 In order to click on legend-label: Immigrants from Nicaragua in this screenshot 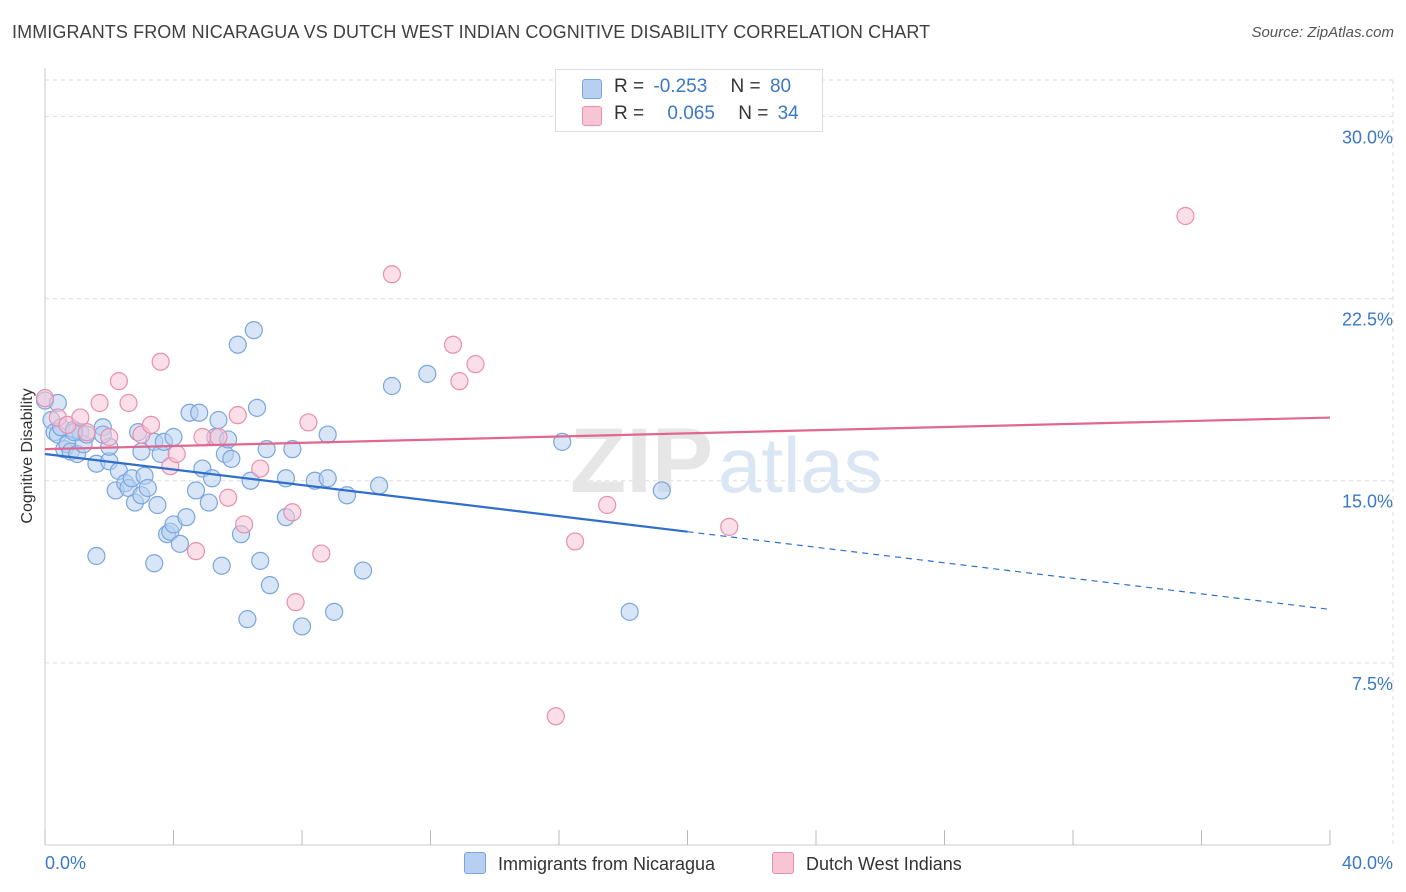, I will do `click(607, 864)`.